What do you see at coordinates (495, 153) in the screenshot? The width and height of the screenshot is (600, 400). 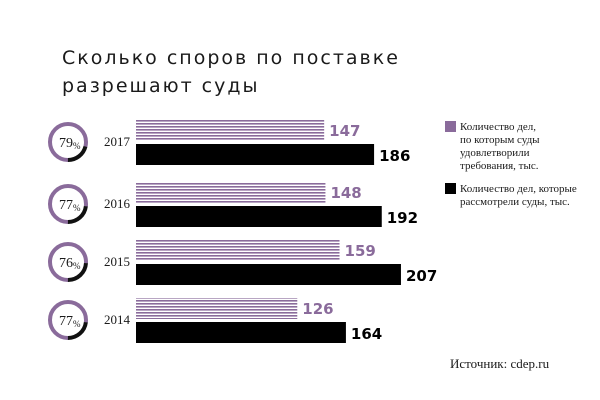 I see `legend-label-line: удовлетворили` at bounding box center [495, 153].